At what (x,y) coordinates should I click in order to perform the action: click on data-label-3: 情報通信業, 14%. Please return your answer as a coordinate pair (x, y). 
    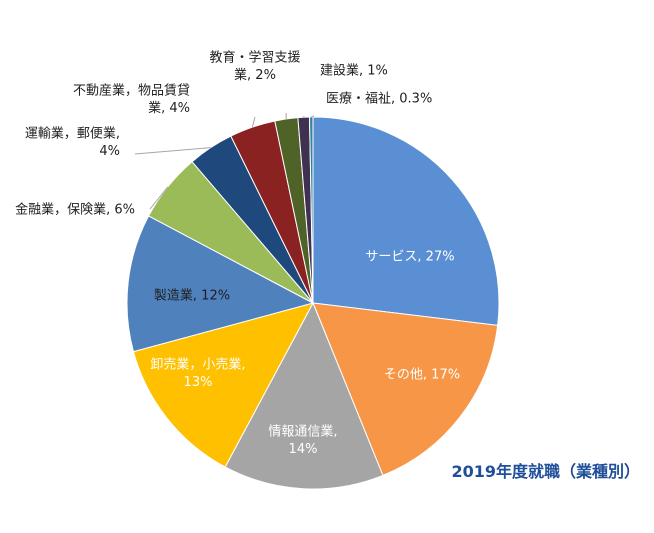
    Looking at the image, I should click on (302, 440).